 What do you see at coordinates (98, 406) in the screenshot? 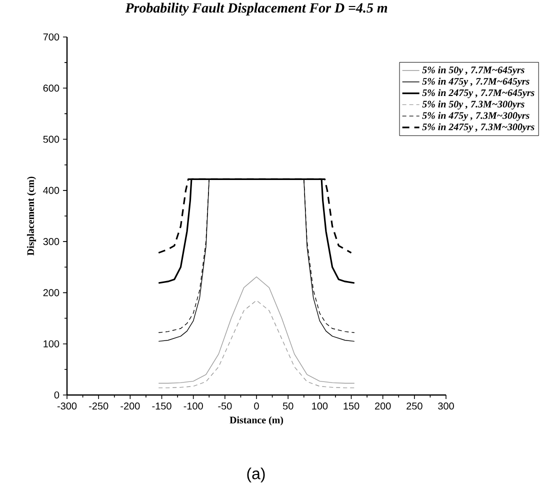
I see `x-tick-label: -250` at bounding box center [98, 406].